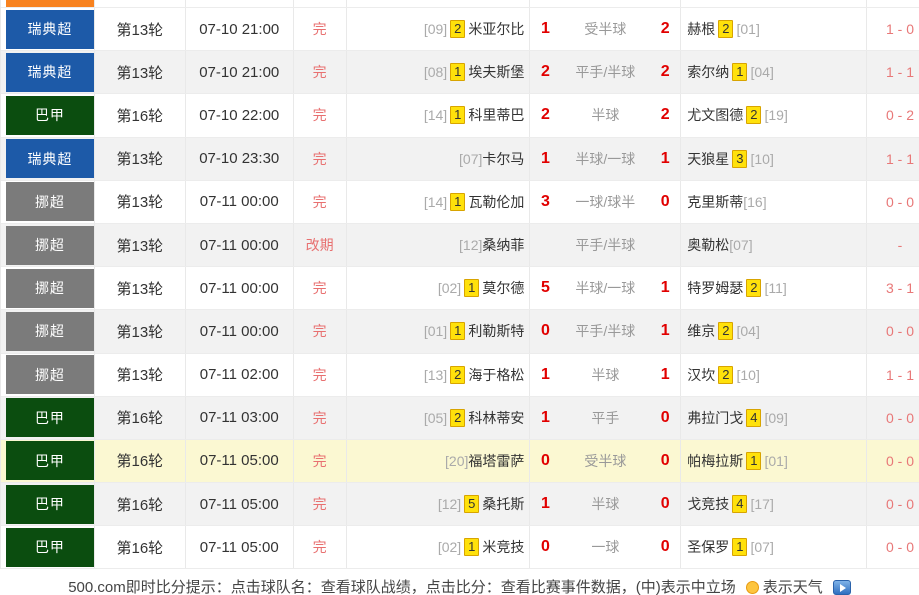 The width and height of the screenshot is (919, 595). I want to click on handicap-label: 半球/一球, so click(605, 288).